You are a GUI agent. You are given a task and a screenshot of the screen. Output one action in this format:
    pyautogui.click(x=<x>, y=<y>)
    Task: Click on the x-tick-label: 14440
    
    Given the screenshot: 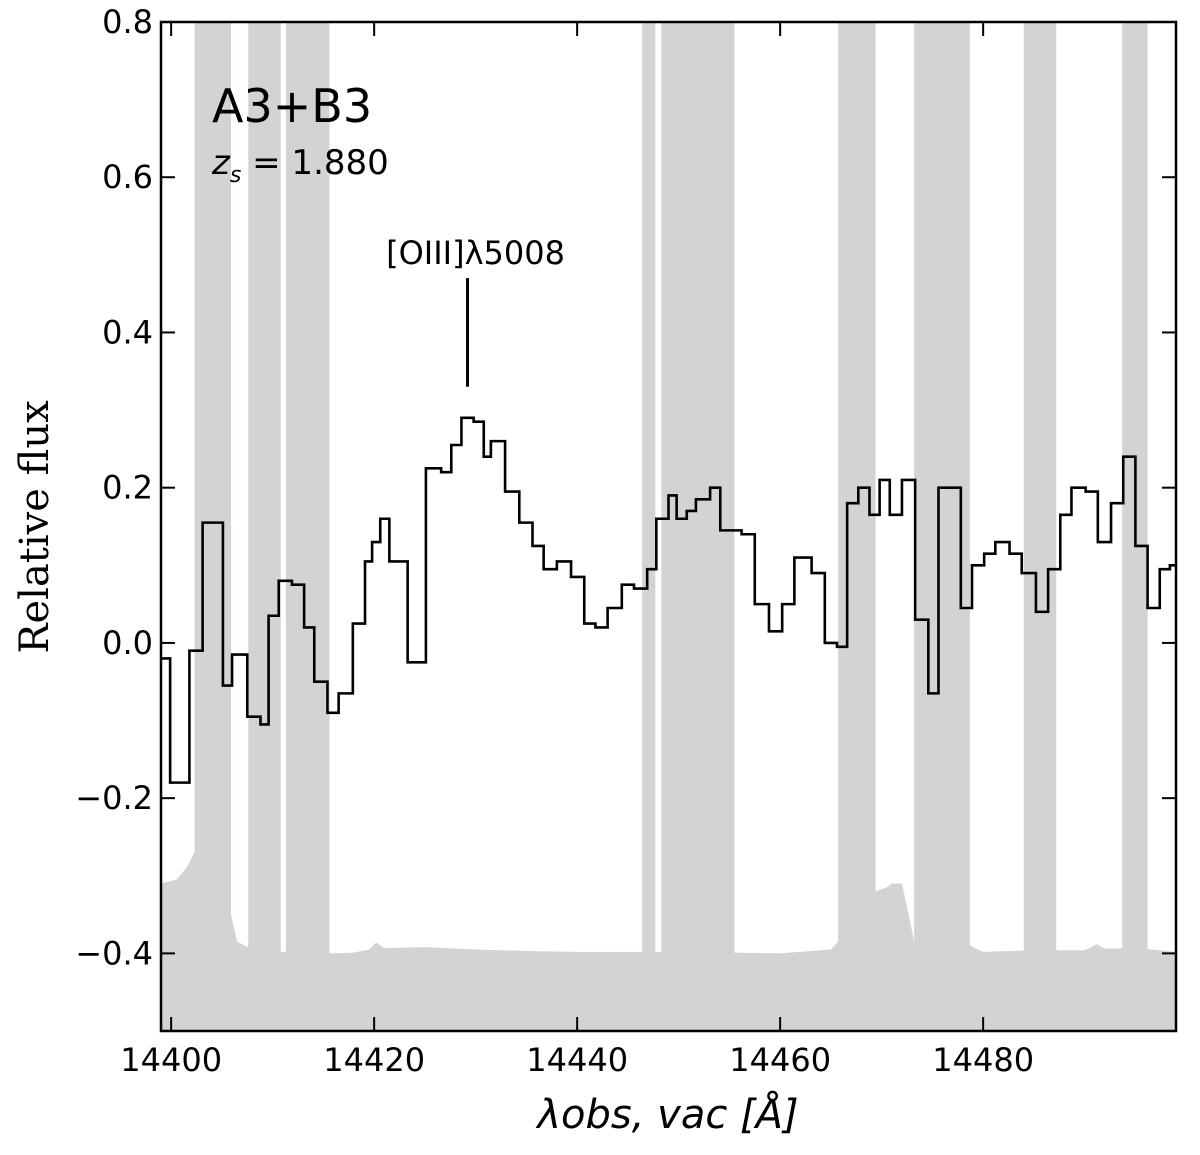 What is the action you would take?
    pyautogui.click(x=577, y=1060)
    